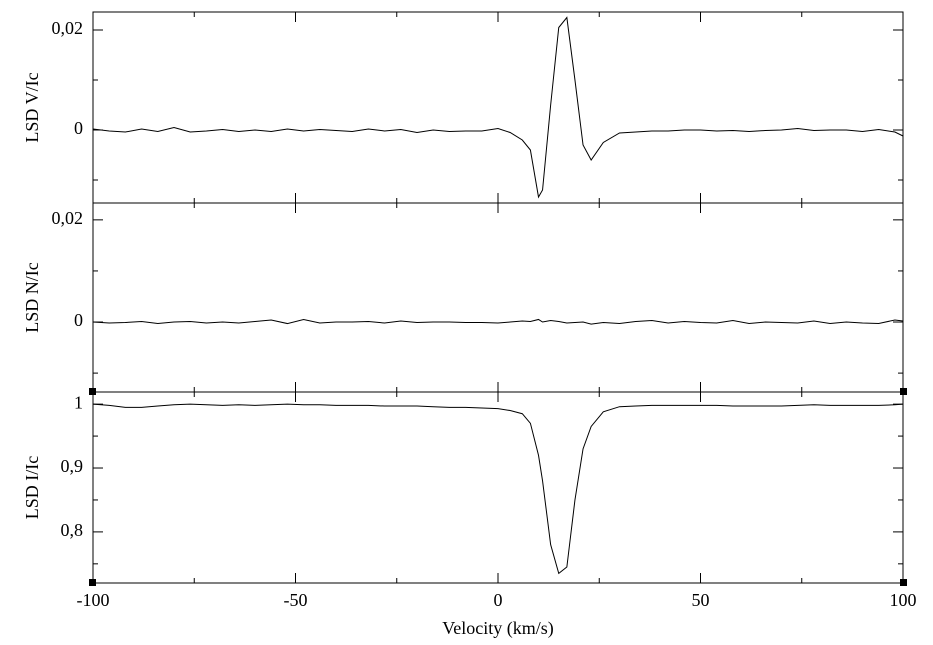 The width and height of the screenshot is (933, 645). What do you see at coordinates (93, 600) in the screenshot?
I see `x-tick-label: -100` at bounding box center [93, 600].